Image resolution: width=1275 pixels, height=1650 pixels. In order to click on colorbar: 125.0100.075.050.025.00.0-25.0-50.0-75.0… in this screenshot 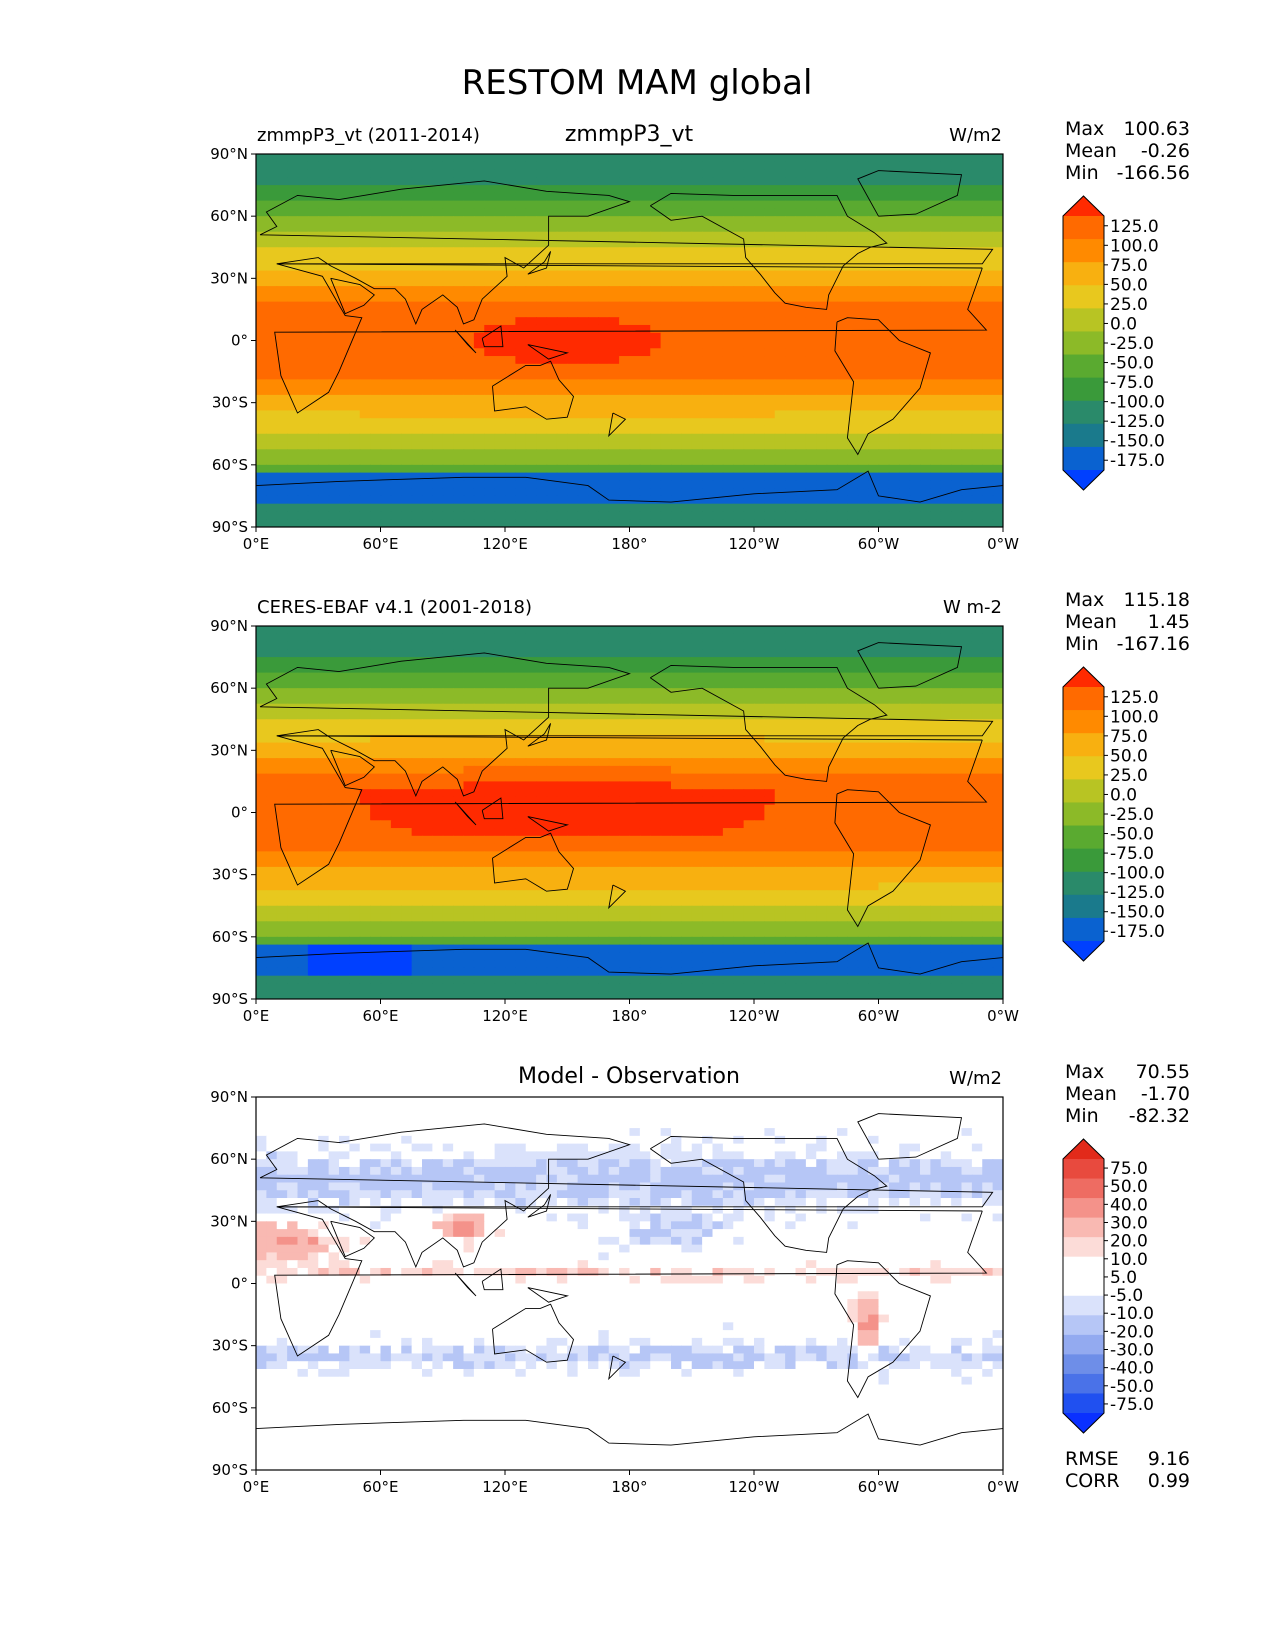, I will do `click(1113, 343)`.